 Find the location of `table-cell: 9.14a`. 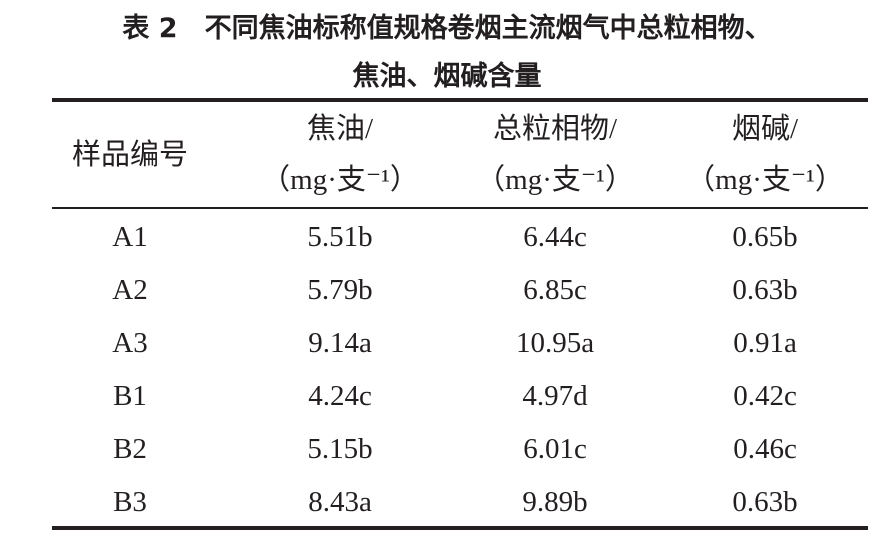

table-cell: 9.14a is located at coordinates (340, 343).